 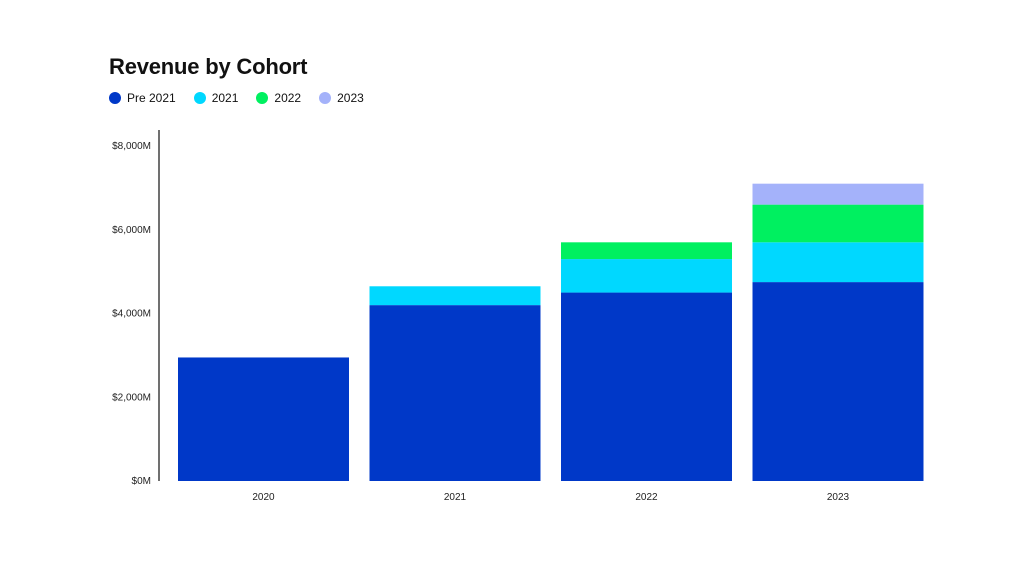 I want to click on legend-label-2023: 2023, so click(x=350, y=98).